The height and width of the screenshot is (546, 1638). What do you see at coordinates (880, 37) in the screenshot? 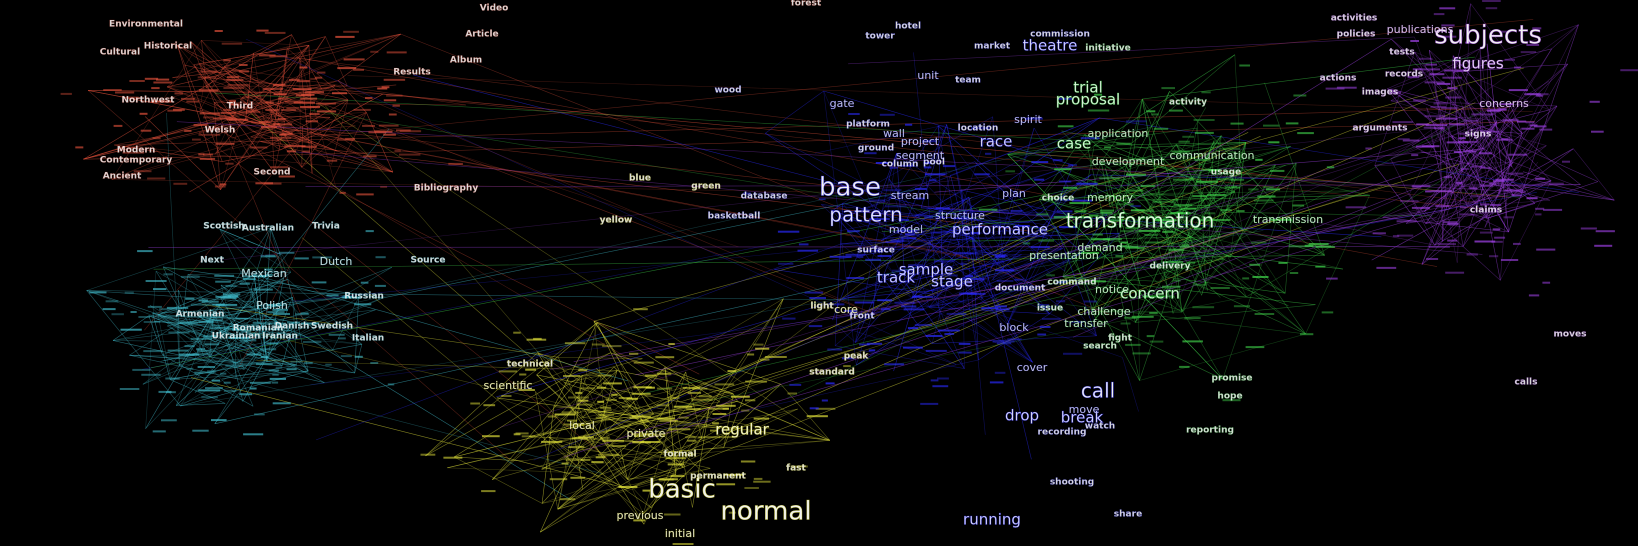
I see `node-label: tower` at bounding box center [880, 37].